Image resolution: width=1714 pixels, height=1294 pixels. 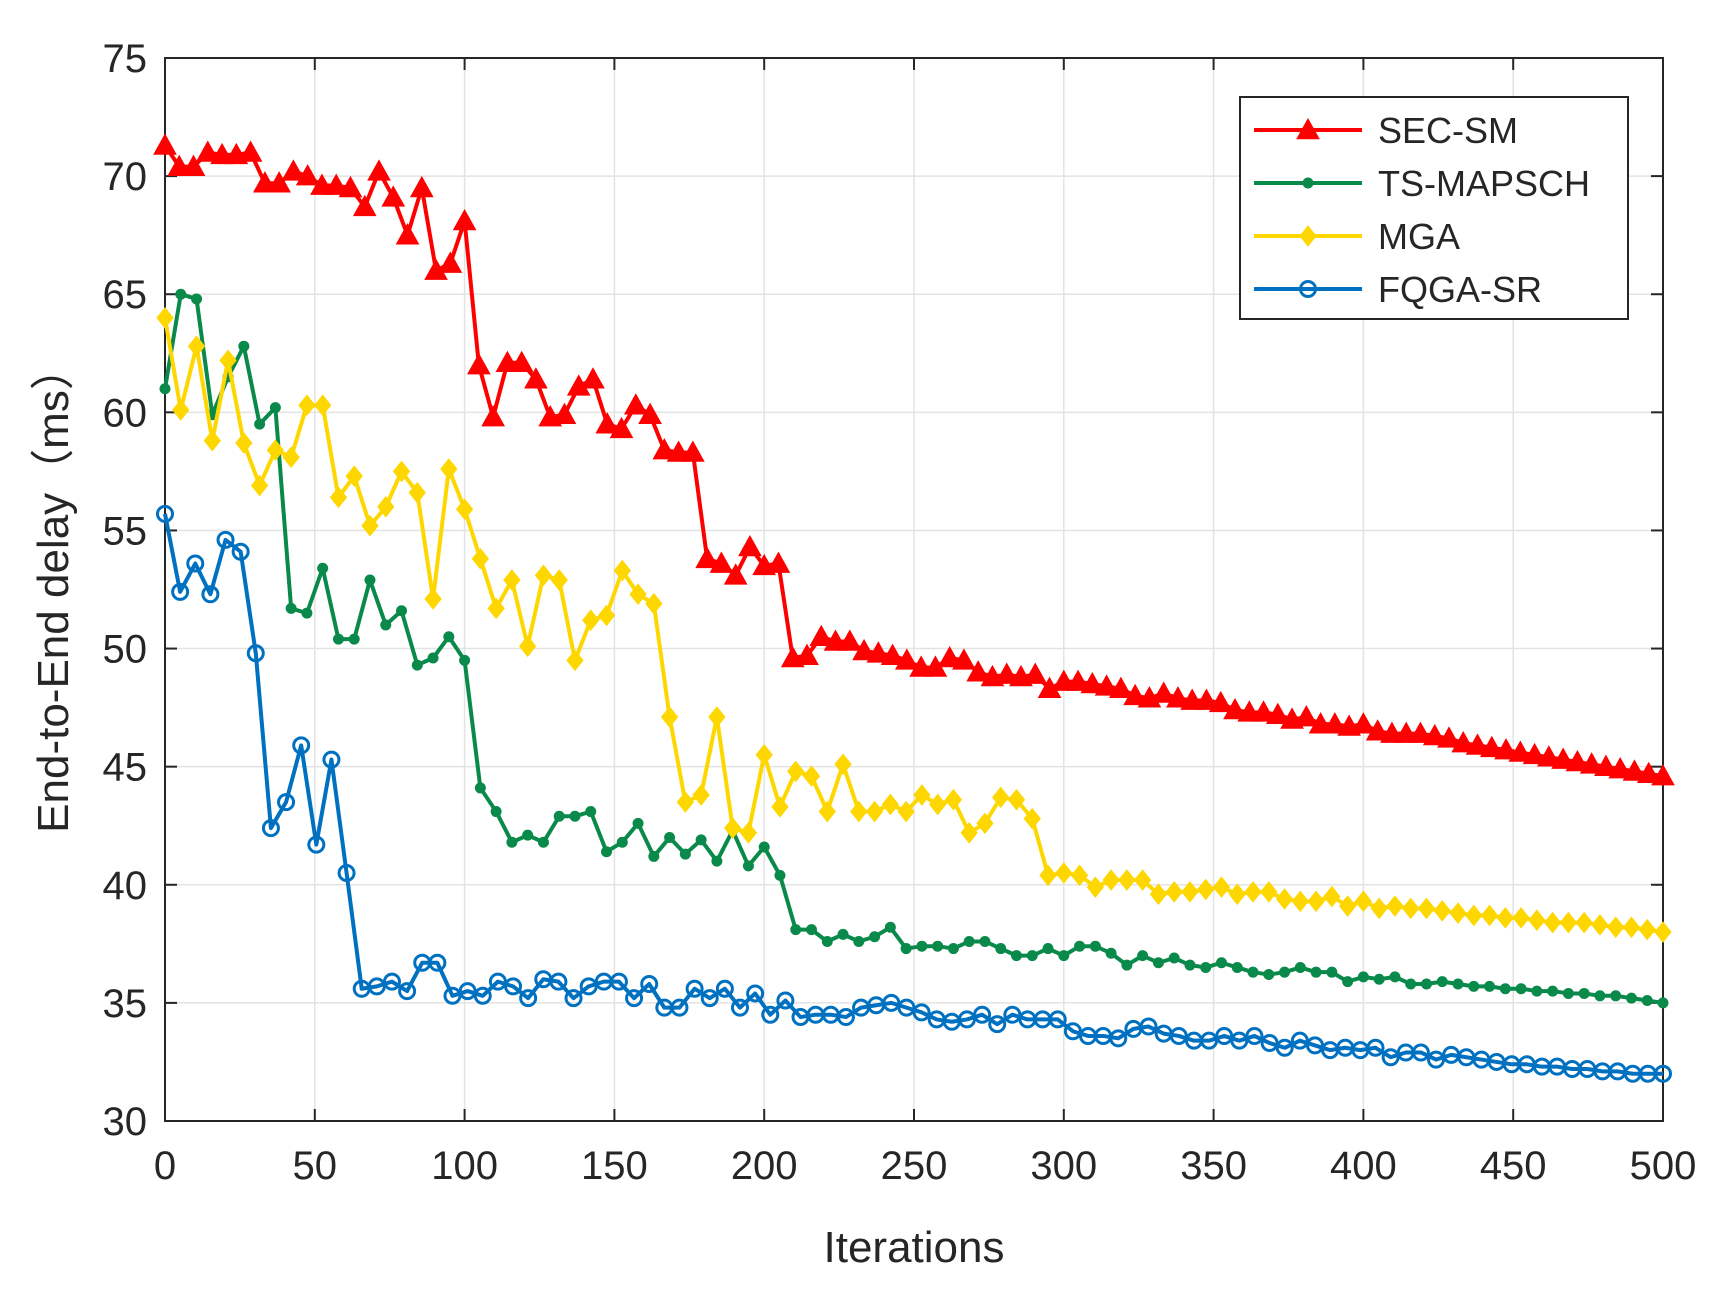 I want to click on legend-item: FQGA-SR, so click(x=1398, y=289).